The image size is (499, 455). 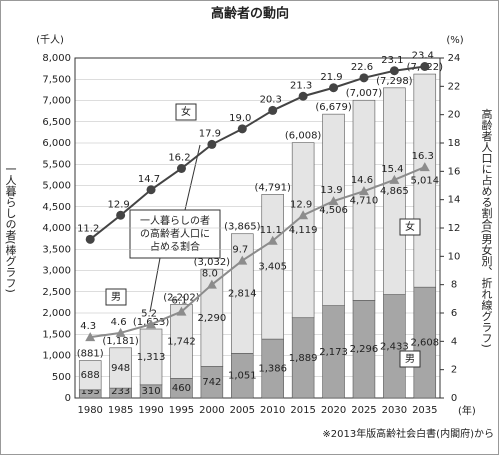 What do you see at coordinates (454, 285) in the screenshot?
I see `y2-tick-label: 8` at bounding box center [454, 285].